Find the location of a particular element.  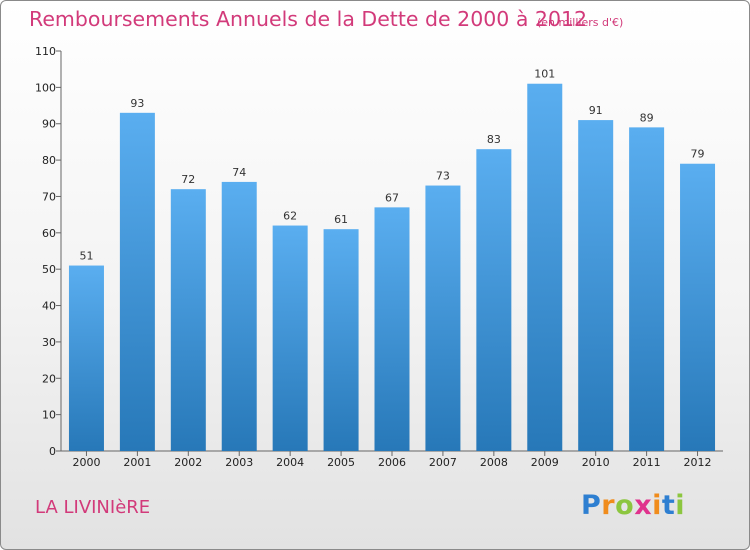

bar-value-label: 51 is located at coordinates (86, 256).